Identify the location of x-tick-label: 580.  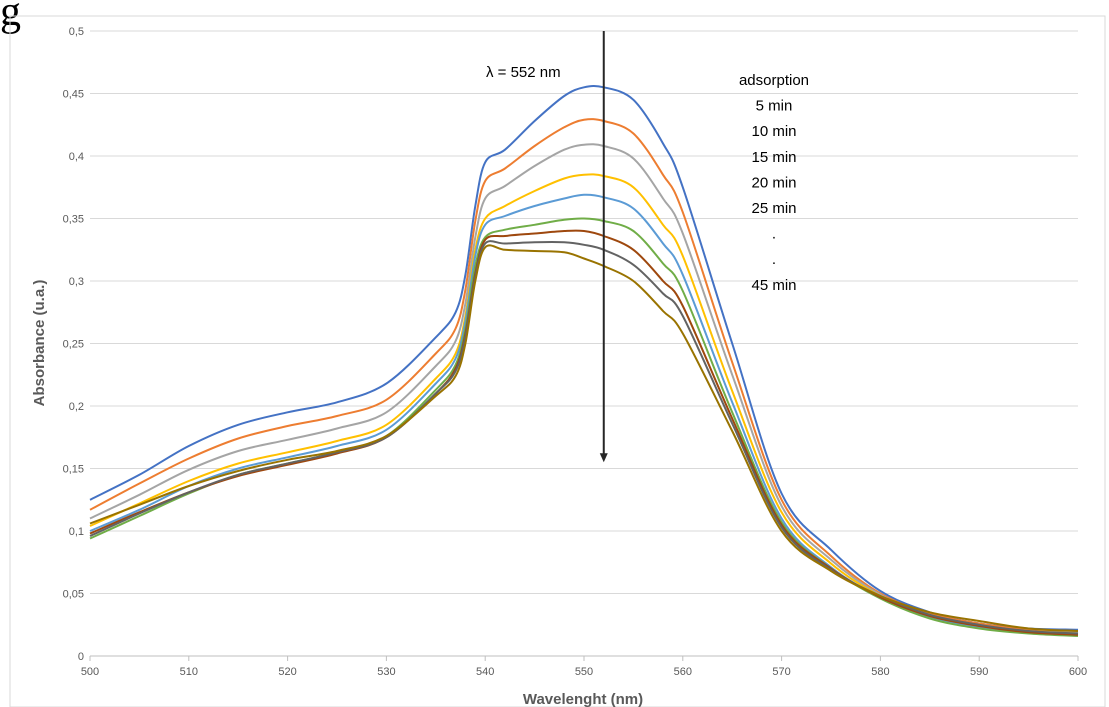
(880, 672).